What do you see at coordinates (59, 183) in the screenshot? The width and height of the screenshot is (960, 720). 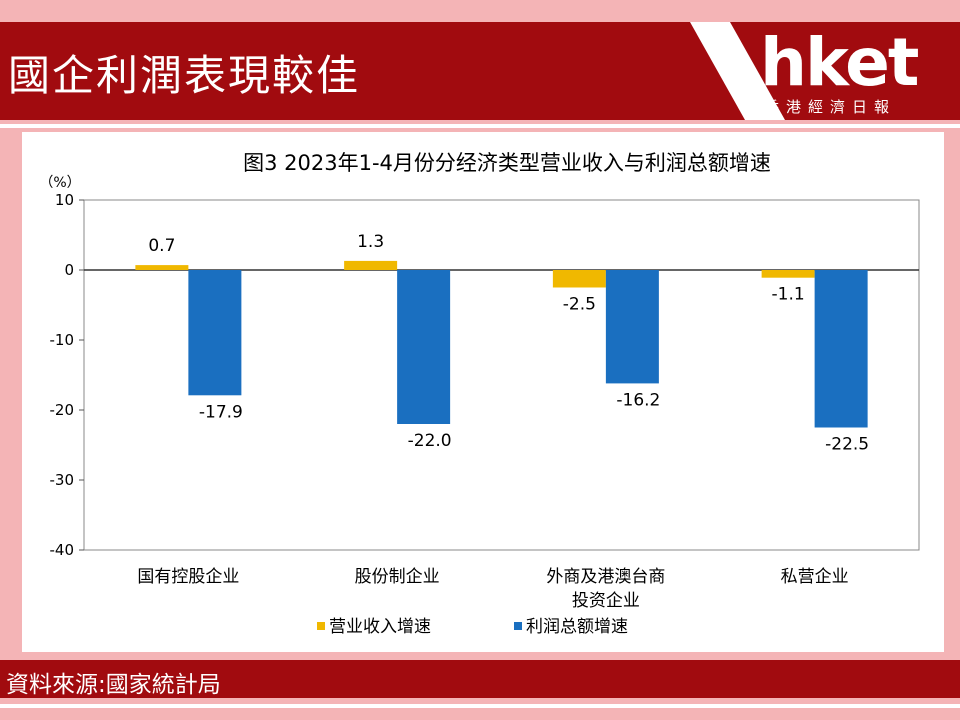 I see `y-axis-unit: （%）` at bounding box center [59, 183].